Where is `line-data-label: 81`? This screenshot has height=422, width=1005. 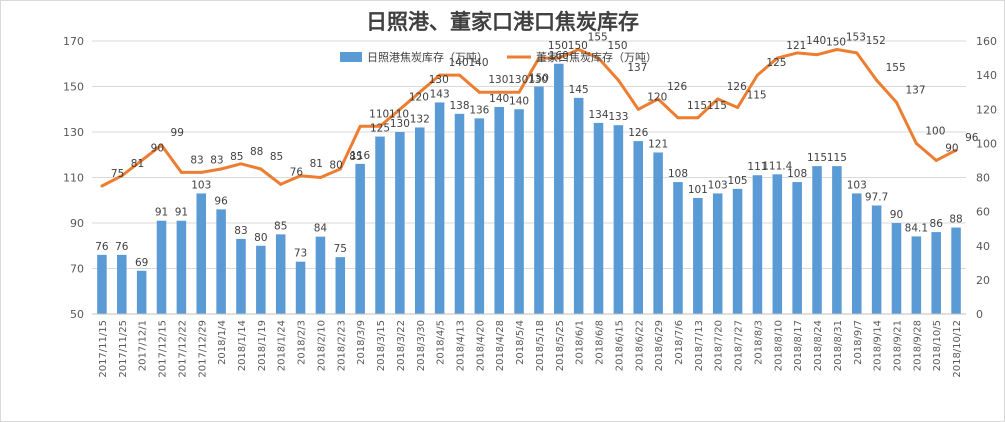 line-data-label: 81 is located at coordinates (137, 164).